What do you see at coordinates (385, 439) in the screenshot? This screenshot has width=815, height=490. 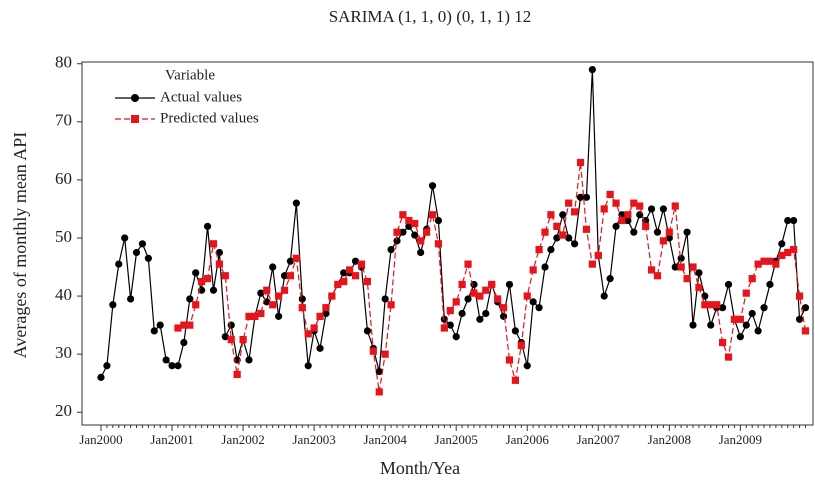 I see `x-tick-label: Jan2004` at bounding box center [385, 439].